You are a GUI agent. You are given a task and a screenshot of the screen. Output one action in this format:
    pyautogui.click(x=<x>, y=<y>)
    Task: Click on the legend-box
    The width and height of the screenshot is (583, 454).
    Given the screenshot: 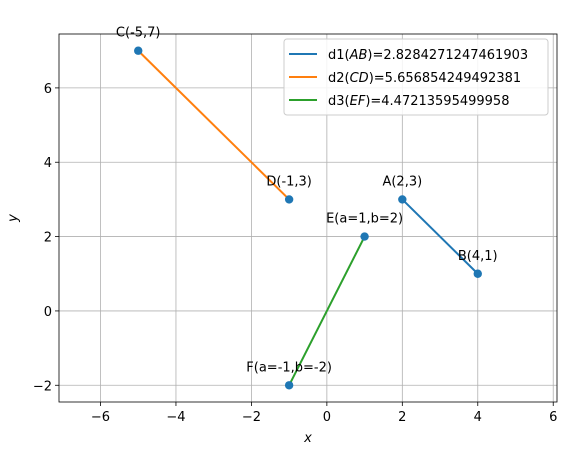 What is the action you would take?
    pyautogui.click(x=416, y=77)
    